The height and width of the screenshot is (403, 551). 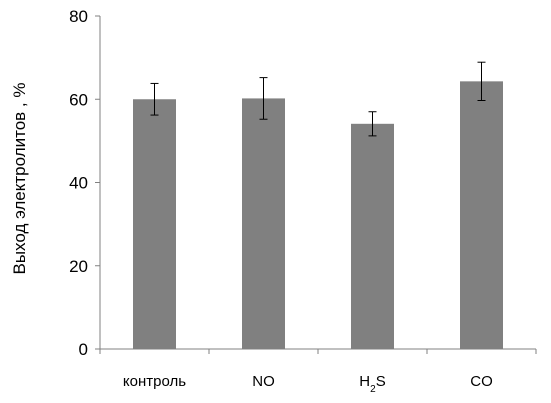 What do you see at coordinates (372, 384) in the screenshot?
I see `x-tick-label: H2S` at bounding box center [372, 384].